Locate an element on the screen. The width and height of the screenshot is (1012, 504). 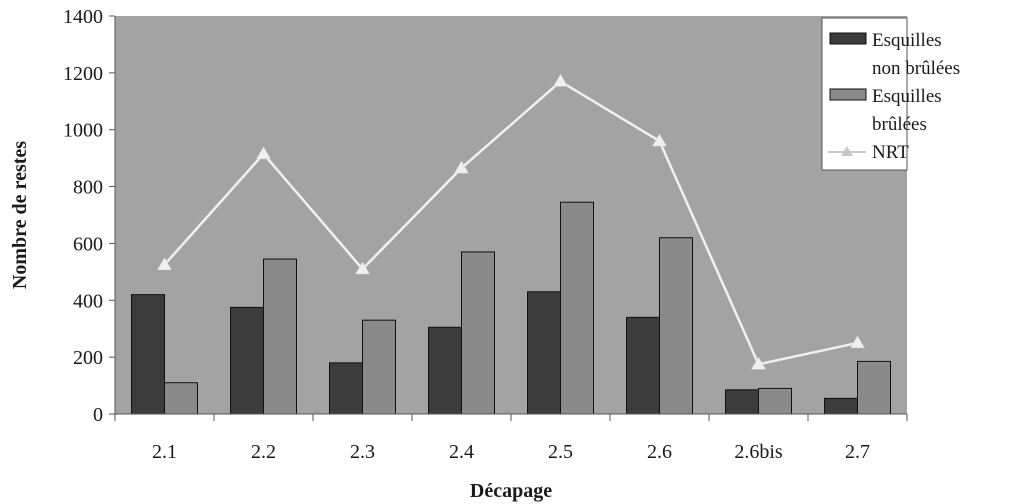
nrt-marker-2.1 is located at coordinates (164, 263).